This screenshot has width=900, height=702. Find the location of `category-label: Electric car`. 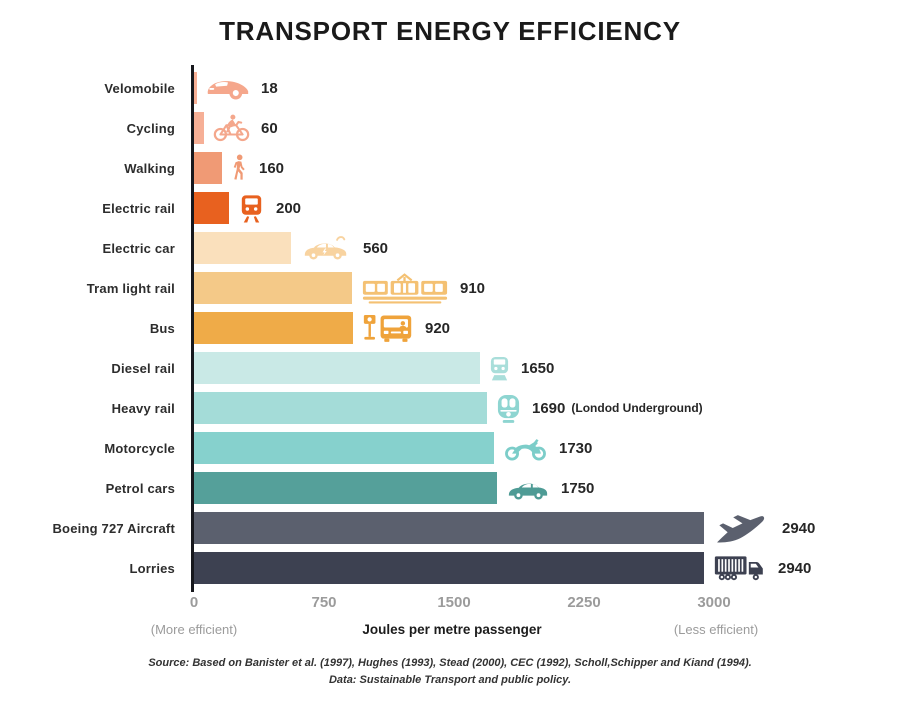

category-label: Electric car is located at coordinates (138, 248).